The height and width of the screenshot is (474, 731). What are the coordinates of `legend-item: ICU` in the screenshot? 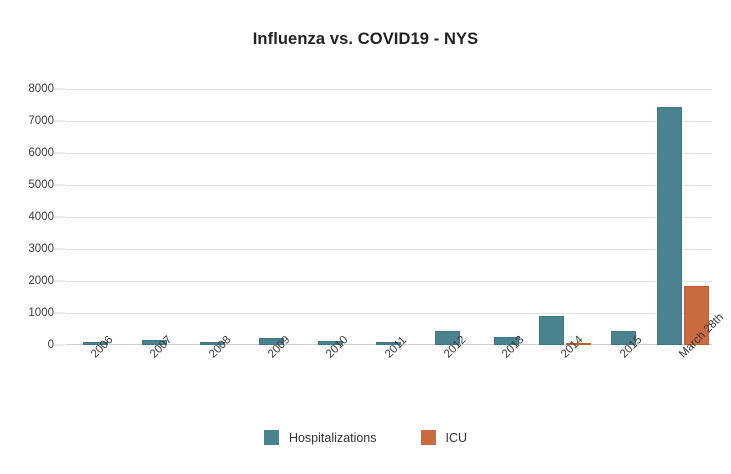 It's located at (444, 437).